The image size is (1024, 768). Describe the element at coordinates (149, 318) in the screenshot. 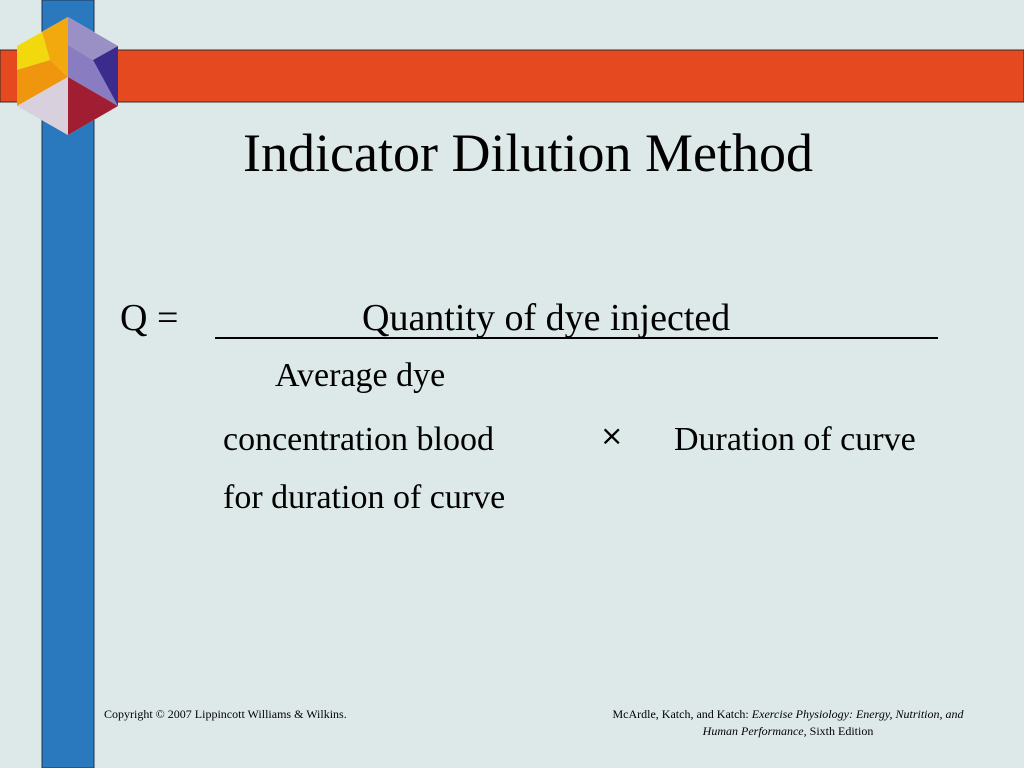

I see `formula-lhs: Q =` at that location.